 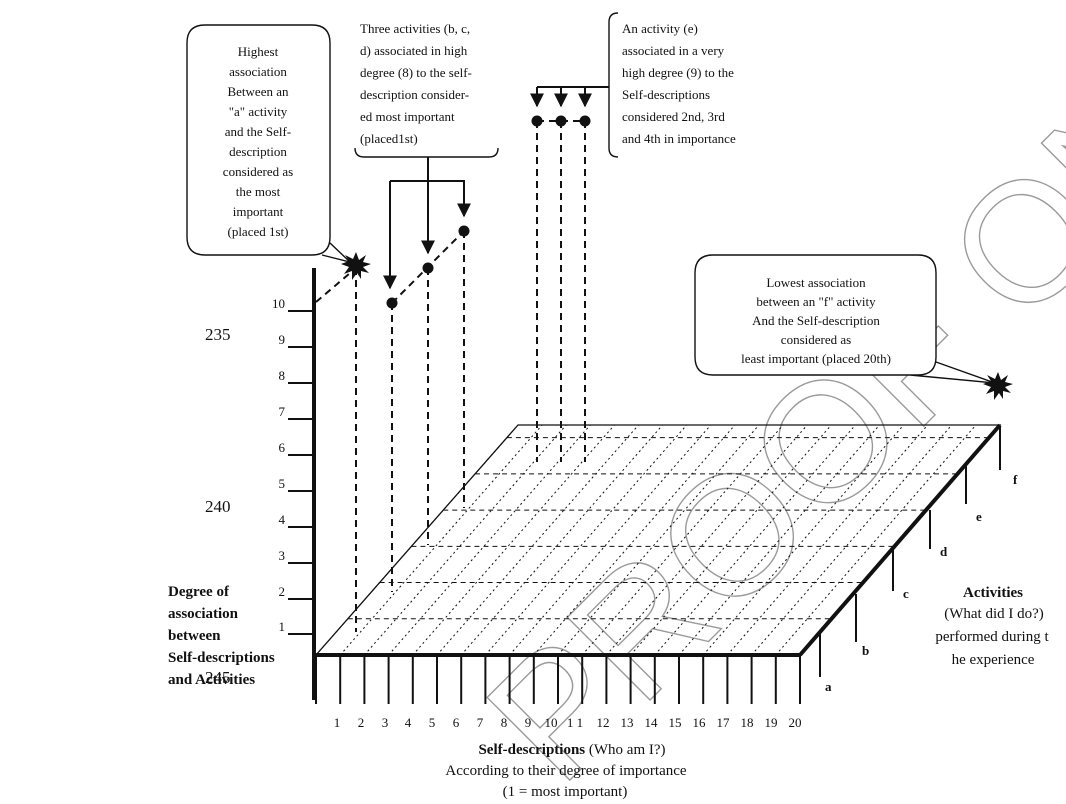 I want to click on y-tick-label: 2, so click(x=282, y=591).